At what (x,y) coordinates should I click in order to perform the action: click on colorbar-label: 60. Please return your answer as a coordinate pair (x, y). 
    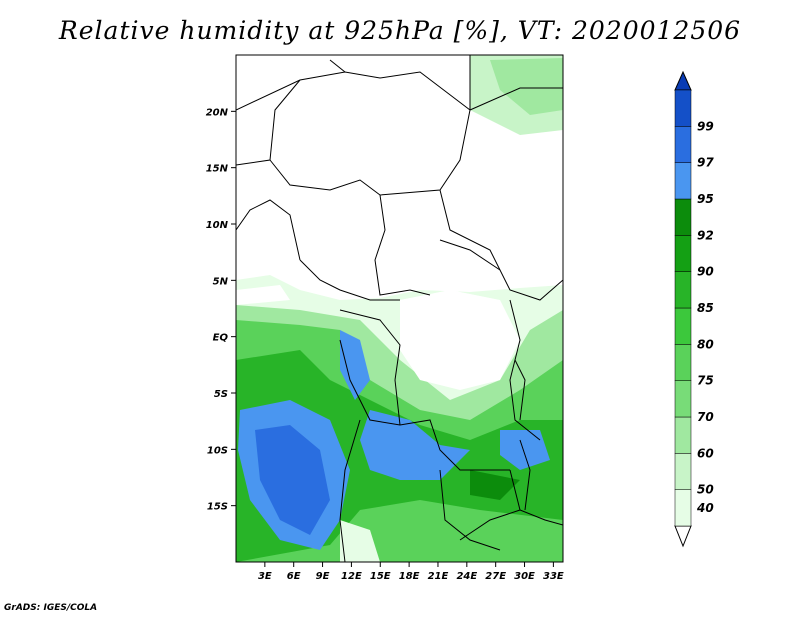
    Looking at the image, I should click on (705, 453).